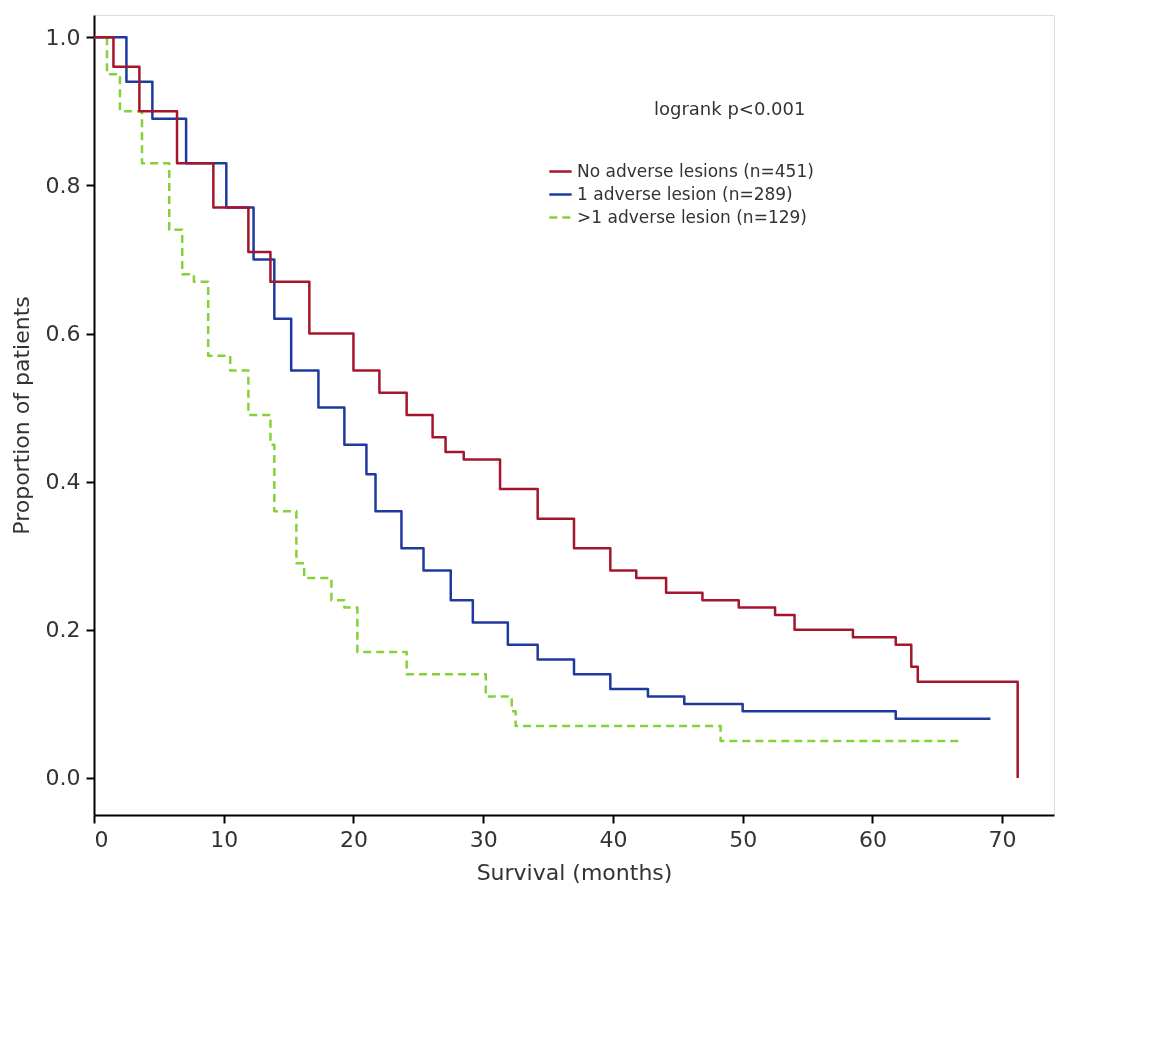  What do you see at coordinates (63, 482) in the screenshot?
I see `y-tick-label: 0.4` at bounding box center [63, 482].